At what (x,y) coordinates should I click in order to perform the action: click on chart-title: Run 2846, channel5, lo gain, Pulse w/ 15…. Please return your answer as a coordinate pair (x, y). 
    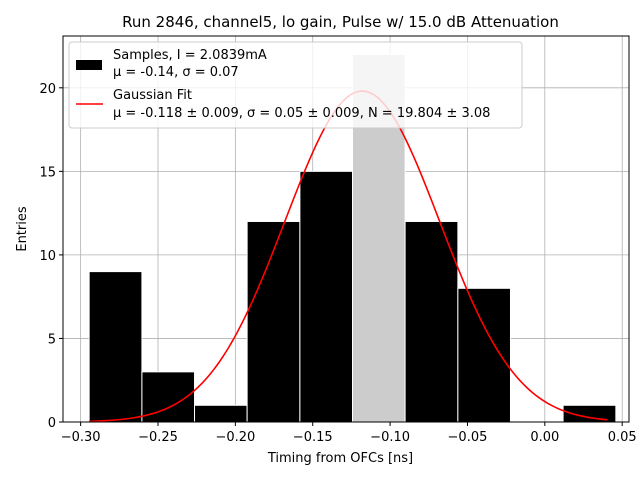
    Looking at the image, I should click on (340, 22).